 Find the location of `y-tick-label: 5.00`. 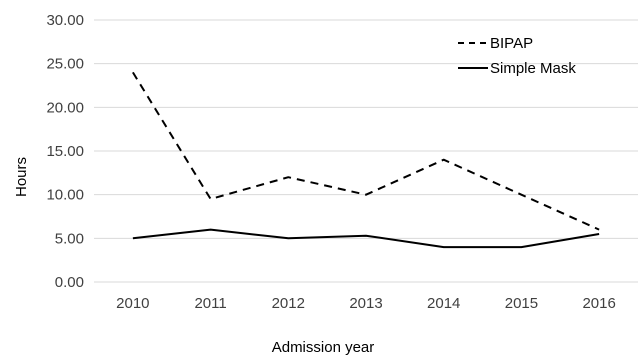

y-tick-label: 5.00 is located at coordinates (69, 238).